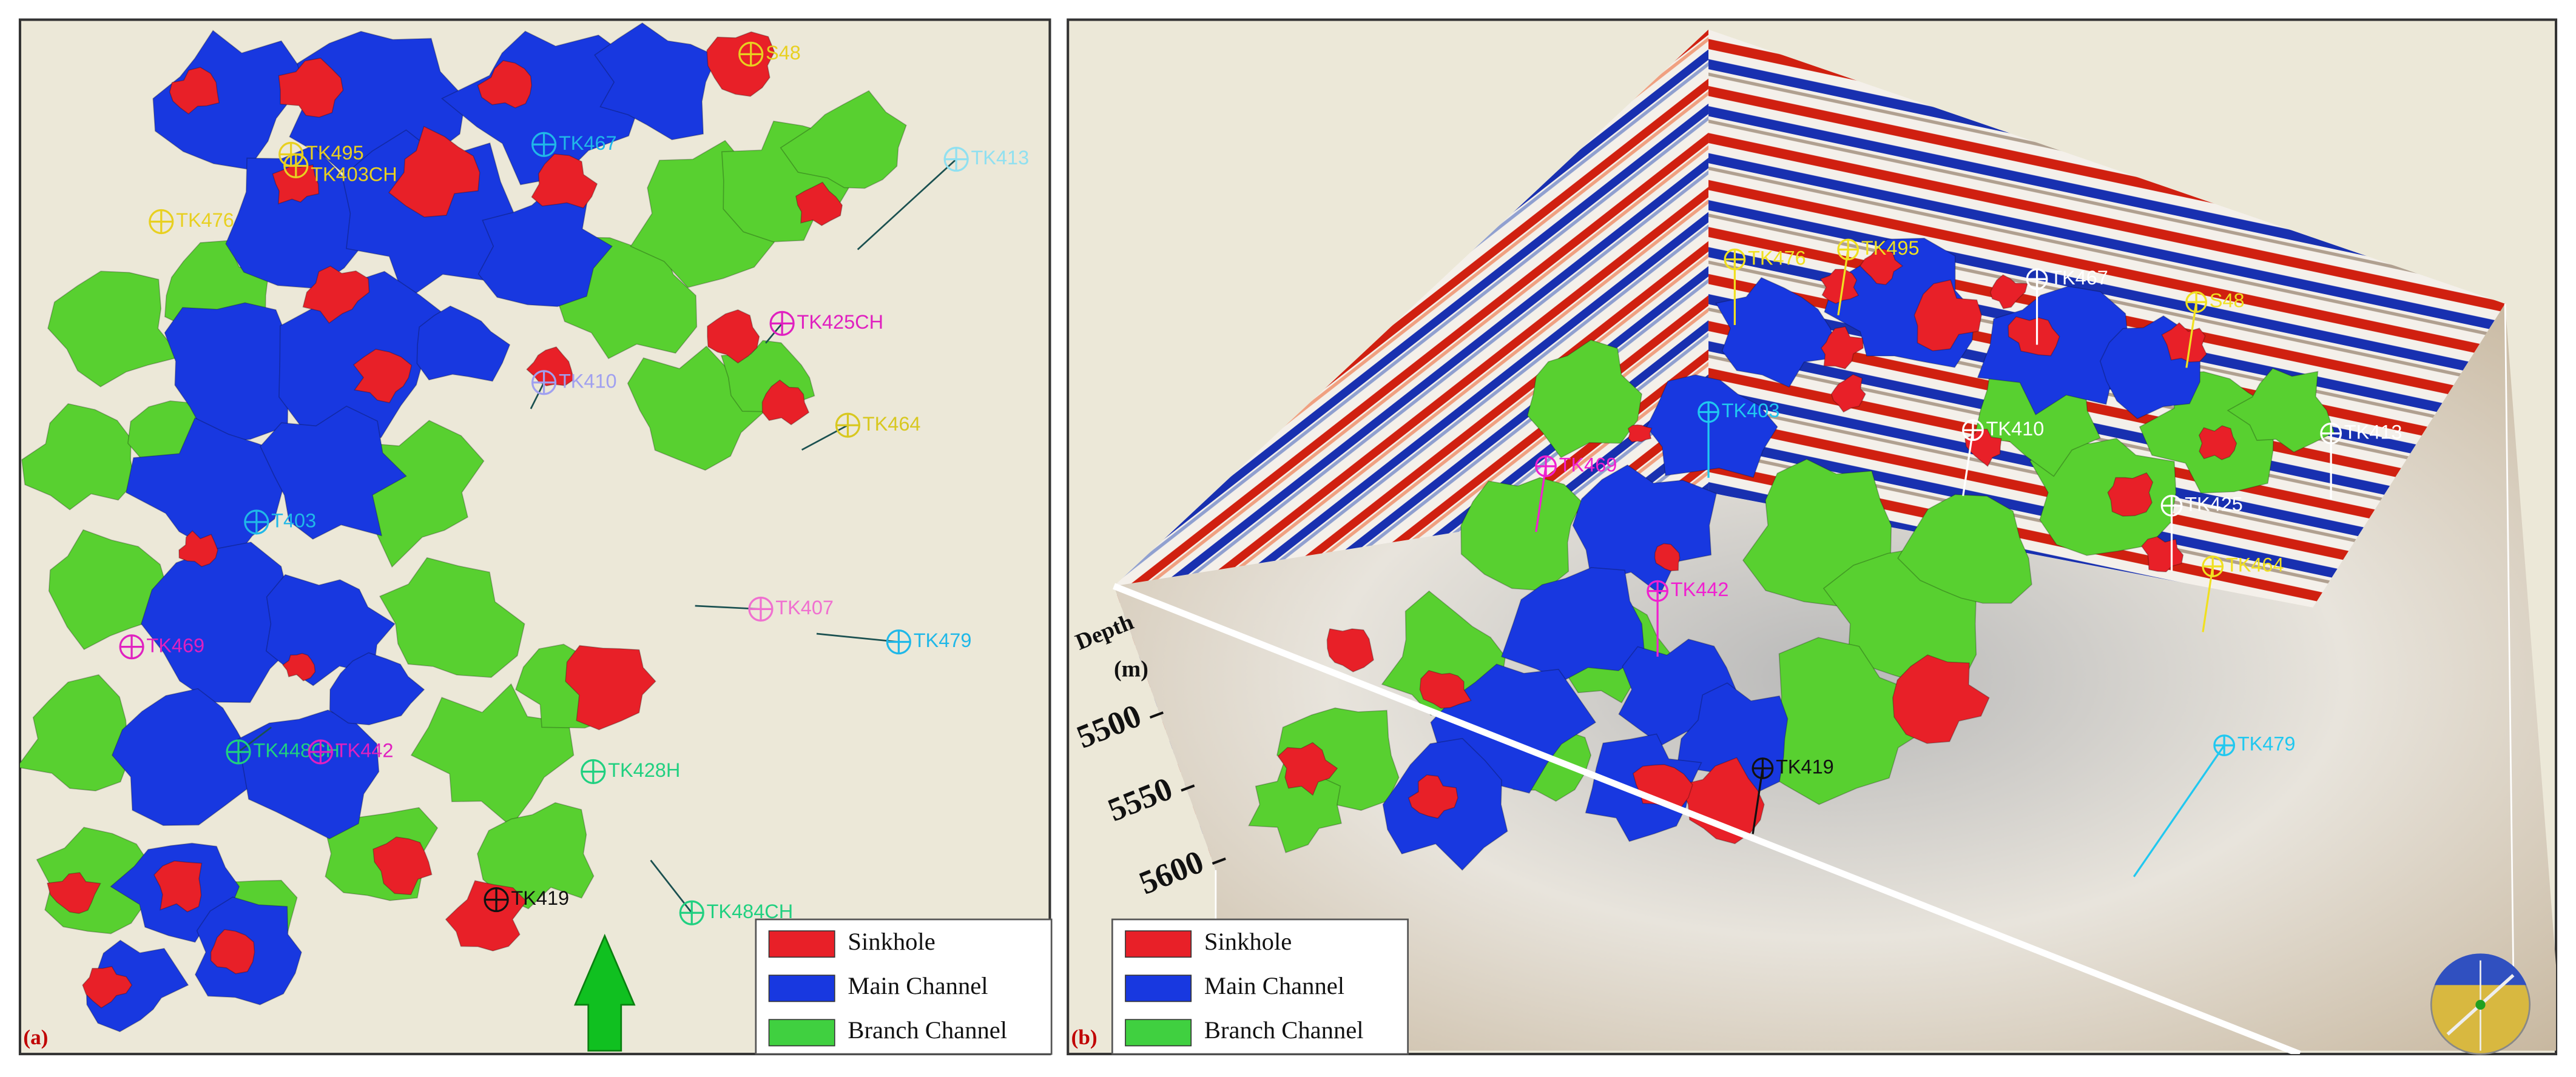  What do you see at coordinates (644, 770) in the screenshot?
I see `well-label: TK428H` at bounding box center [644, 770].